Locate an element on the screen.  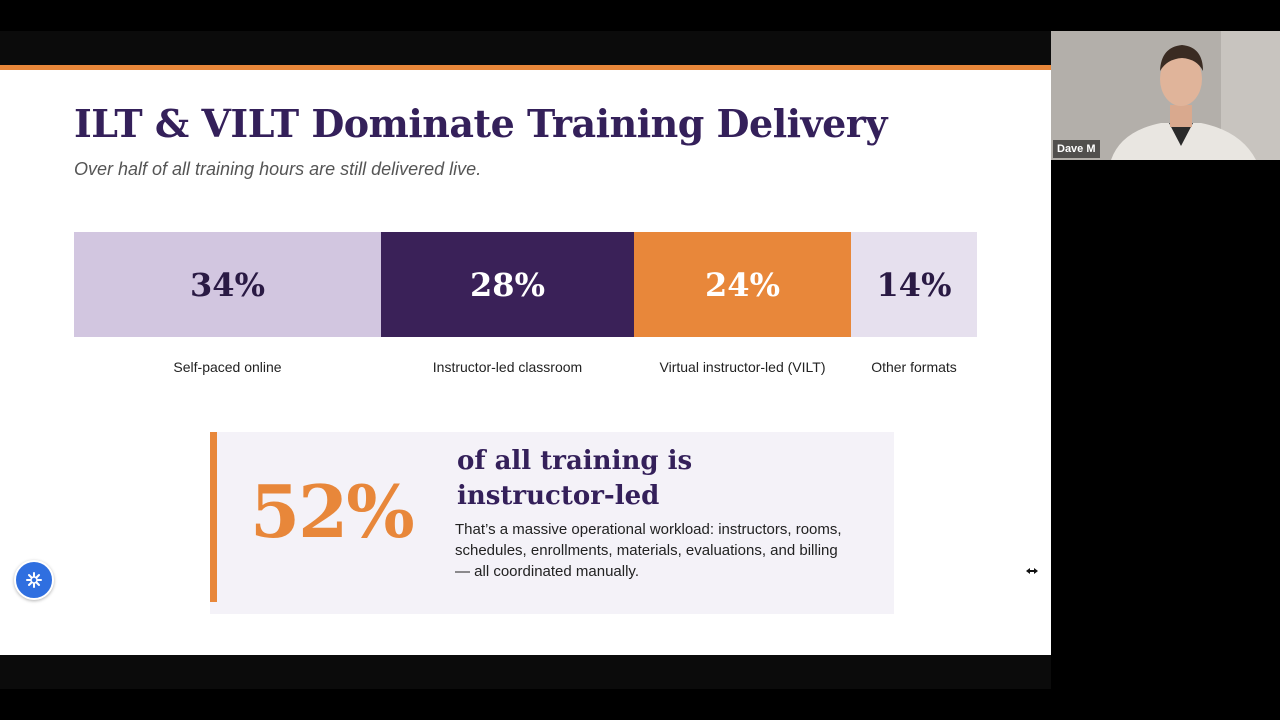
callout-big-stat: 52% is located at coordinates (332, 511).